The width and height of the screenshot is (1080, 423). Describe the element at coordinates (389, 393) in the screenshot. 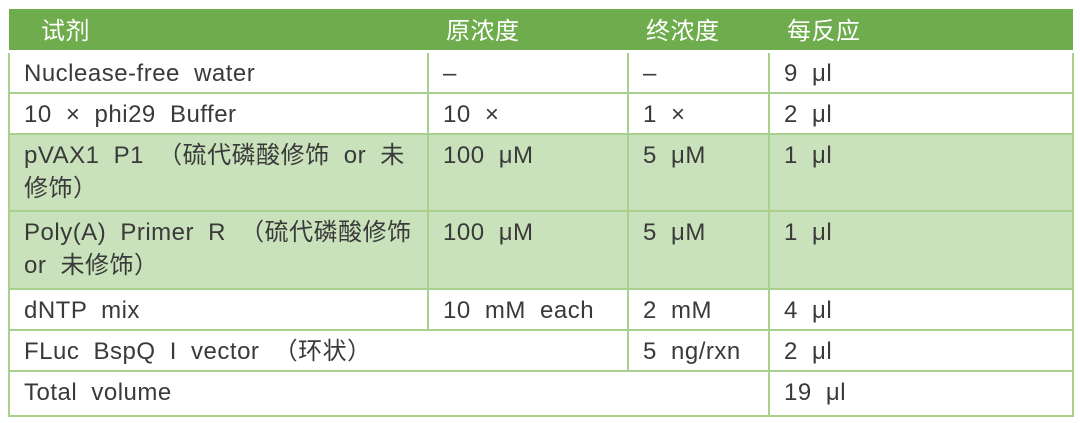

I see `cell-reagent: Total volume` at that location.